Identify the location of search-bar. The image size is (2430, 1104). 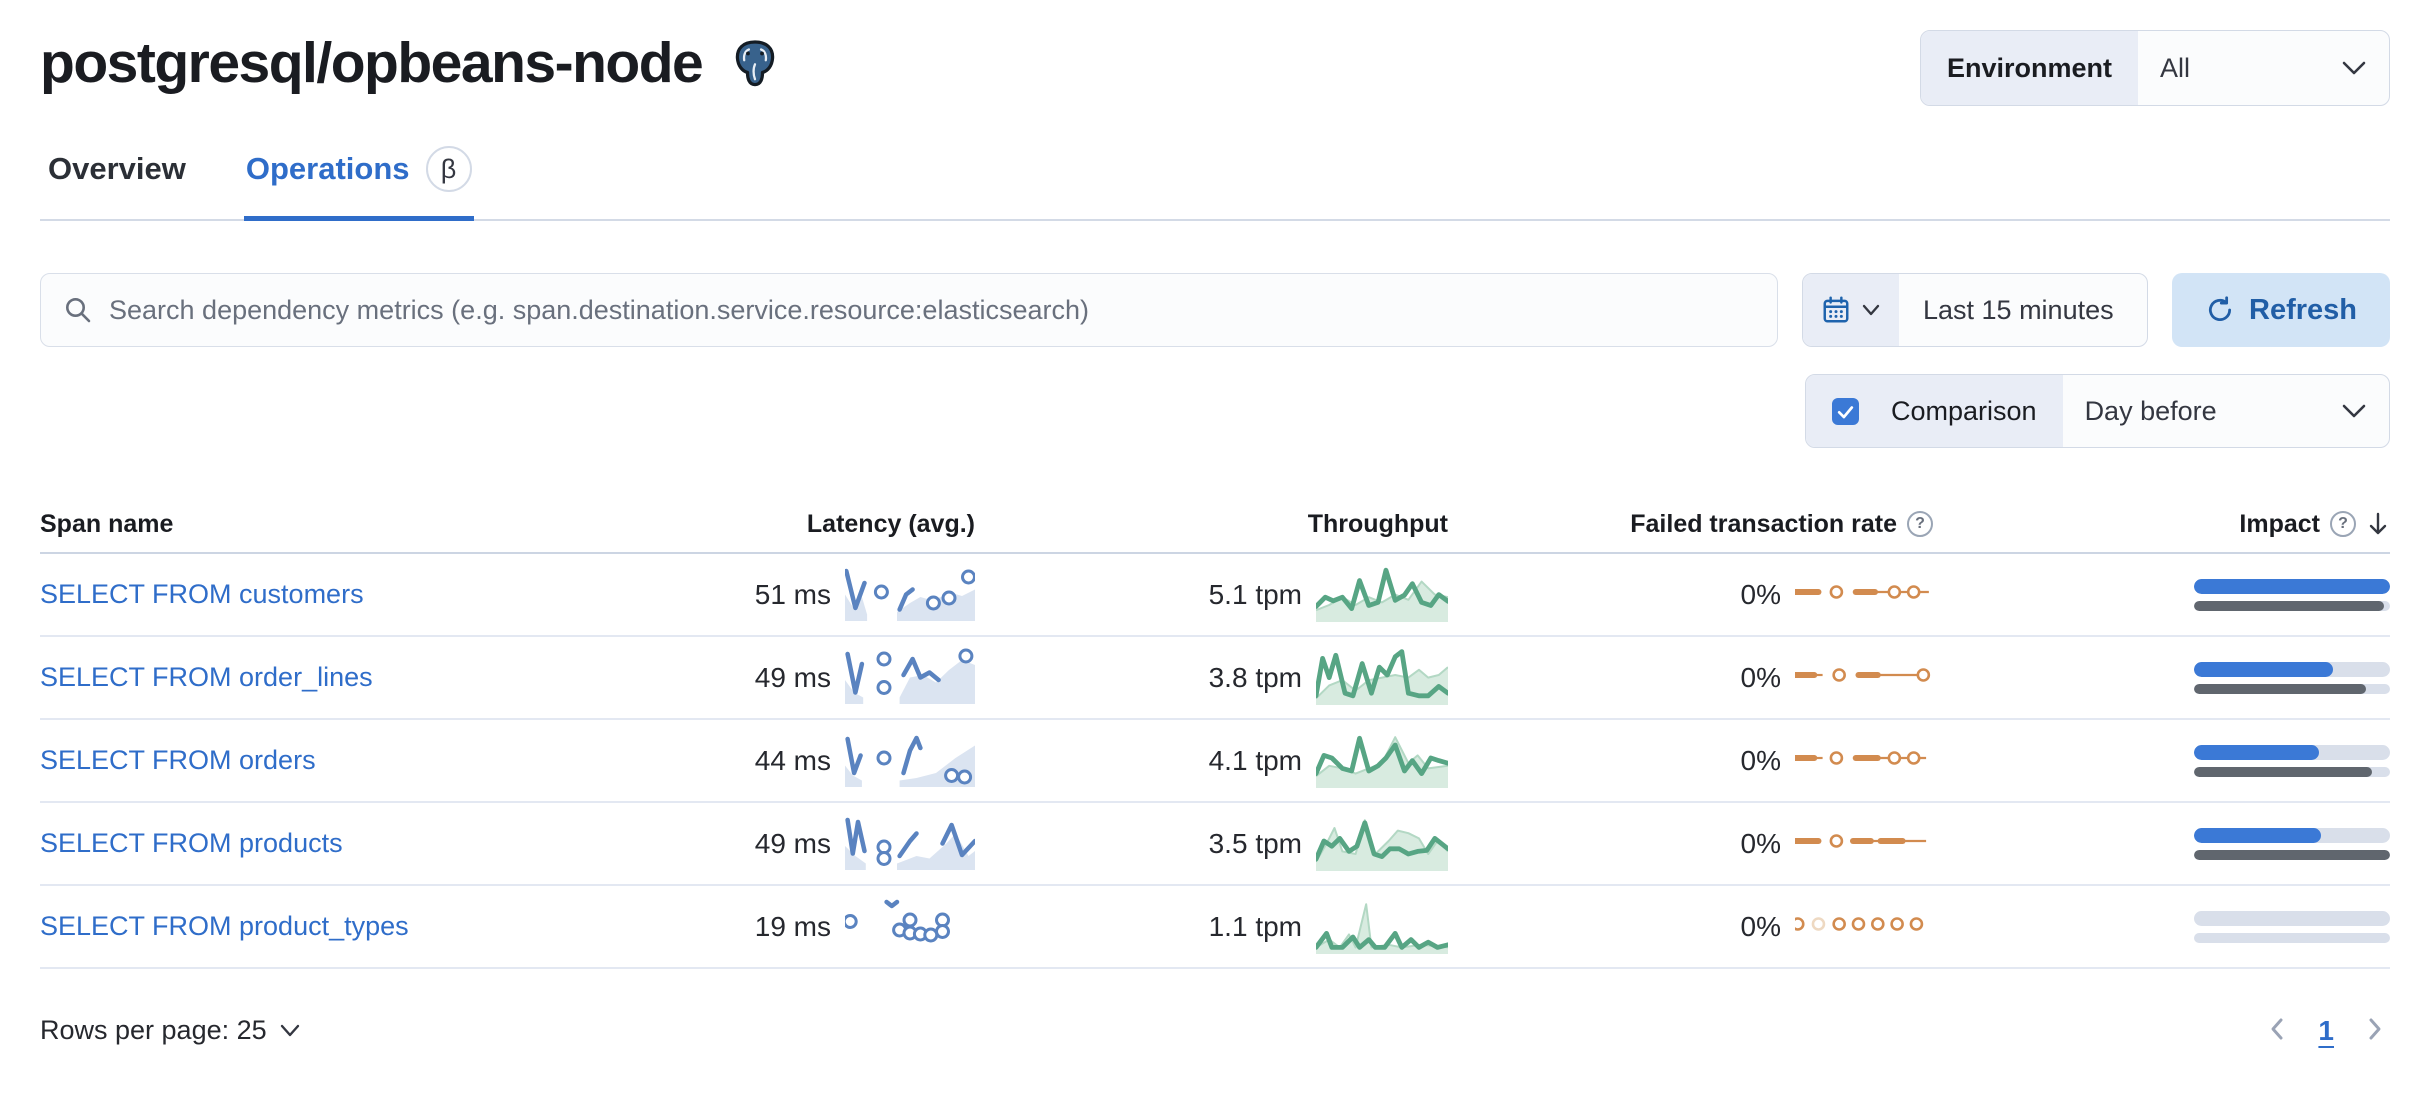
(909, 310).